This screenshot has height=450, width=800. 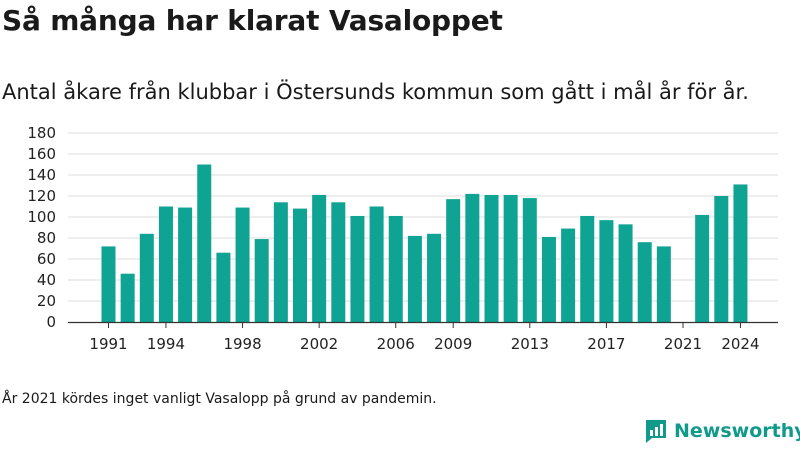 What do you see at coordinates (414, 278) in the screenshot?
I see `bar-2007` at bounding box center [414, 278].